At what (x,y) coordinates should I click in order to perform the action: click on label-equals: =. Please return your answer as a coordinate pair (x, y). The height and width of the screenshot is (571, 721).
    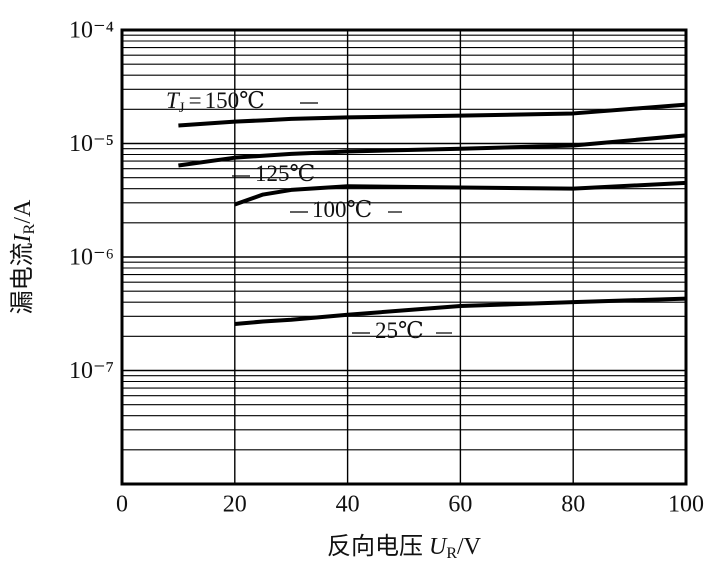
    Looking at the image, I should click on (195, 100).